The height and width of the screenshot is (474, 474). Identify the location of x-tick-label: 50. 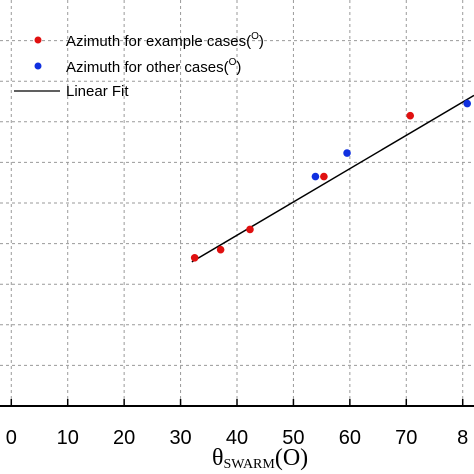
(293, 438).